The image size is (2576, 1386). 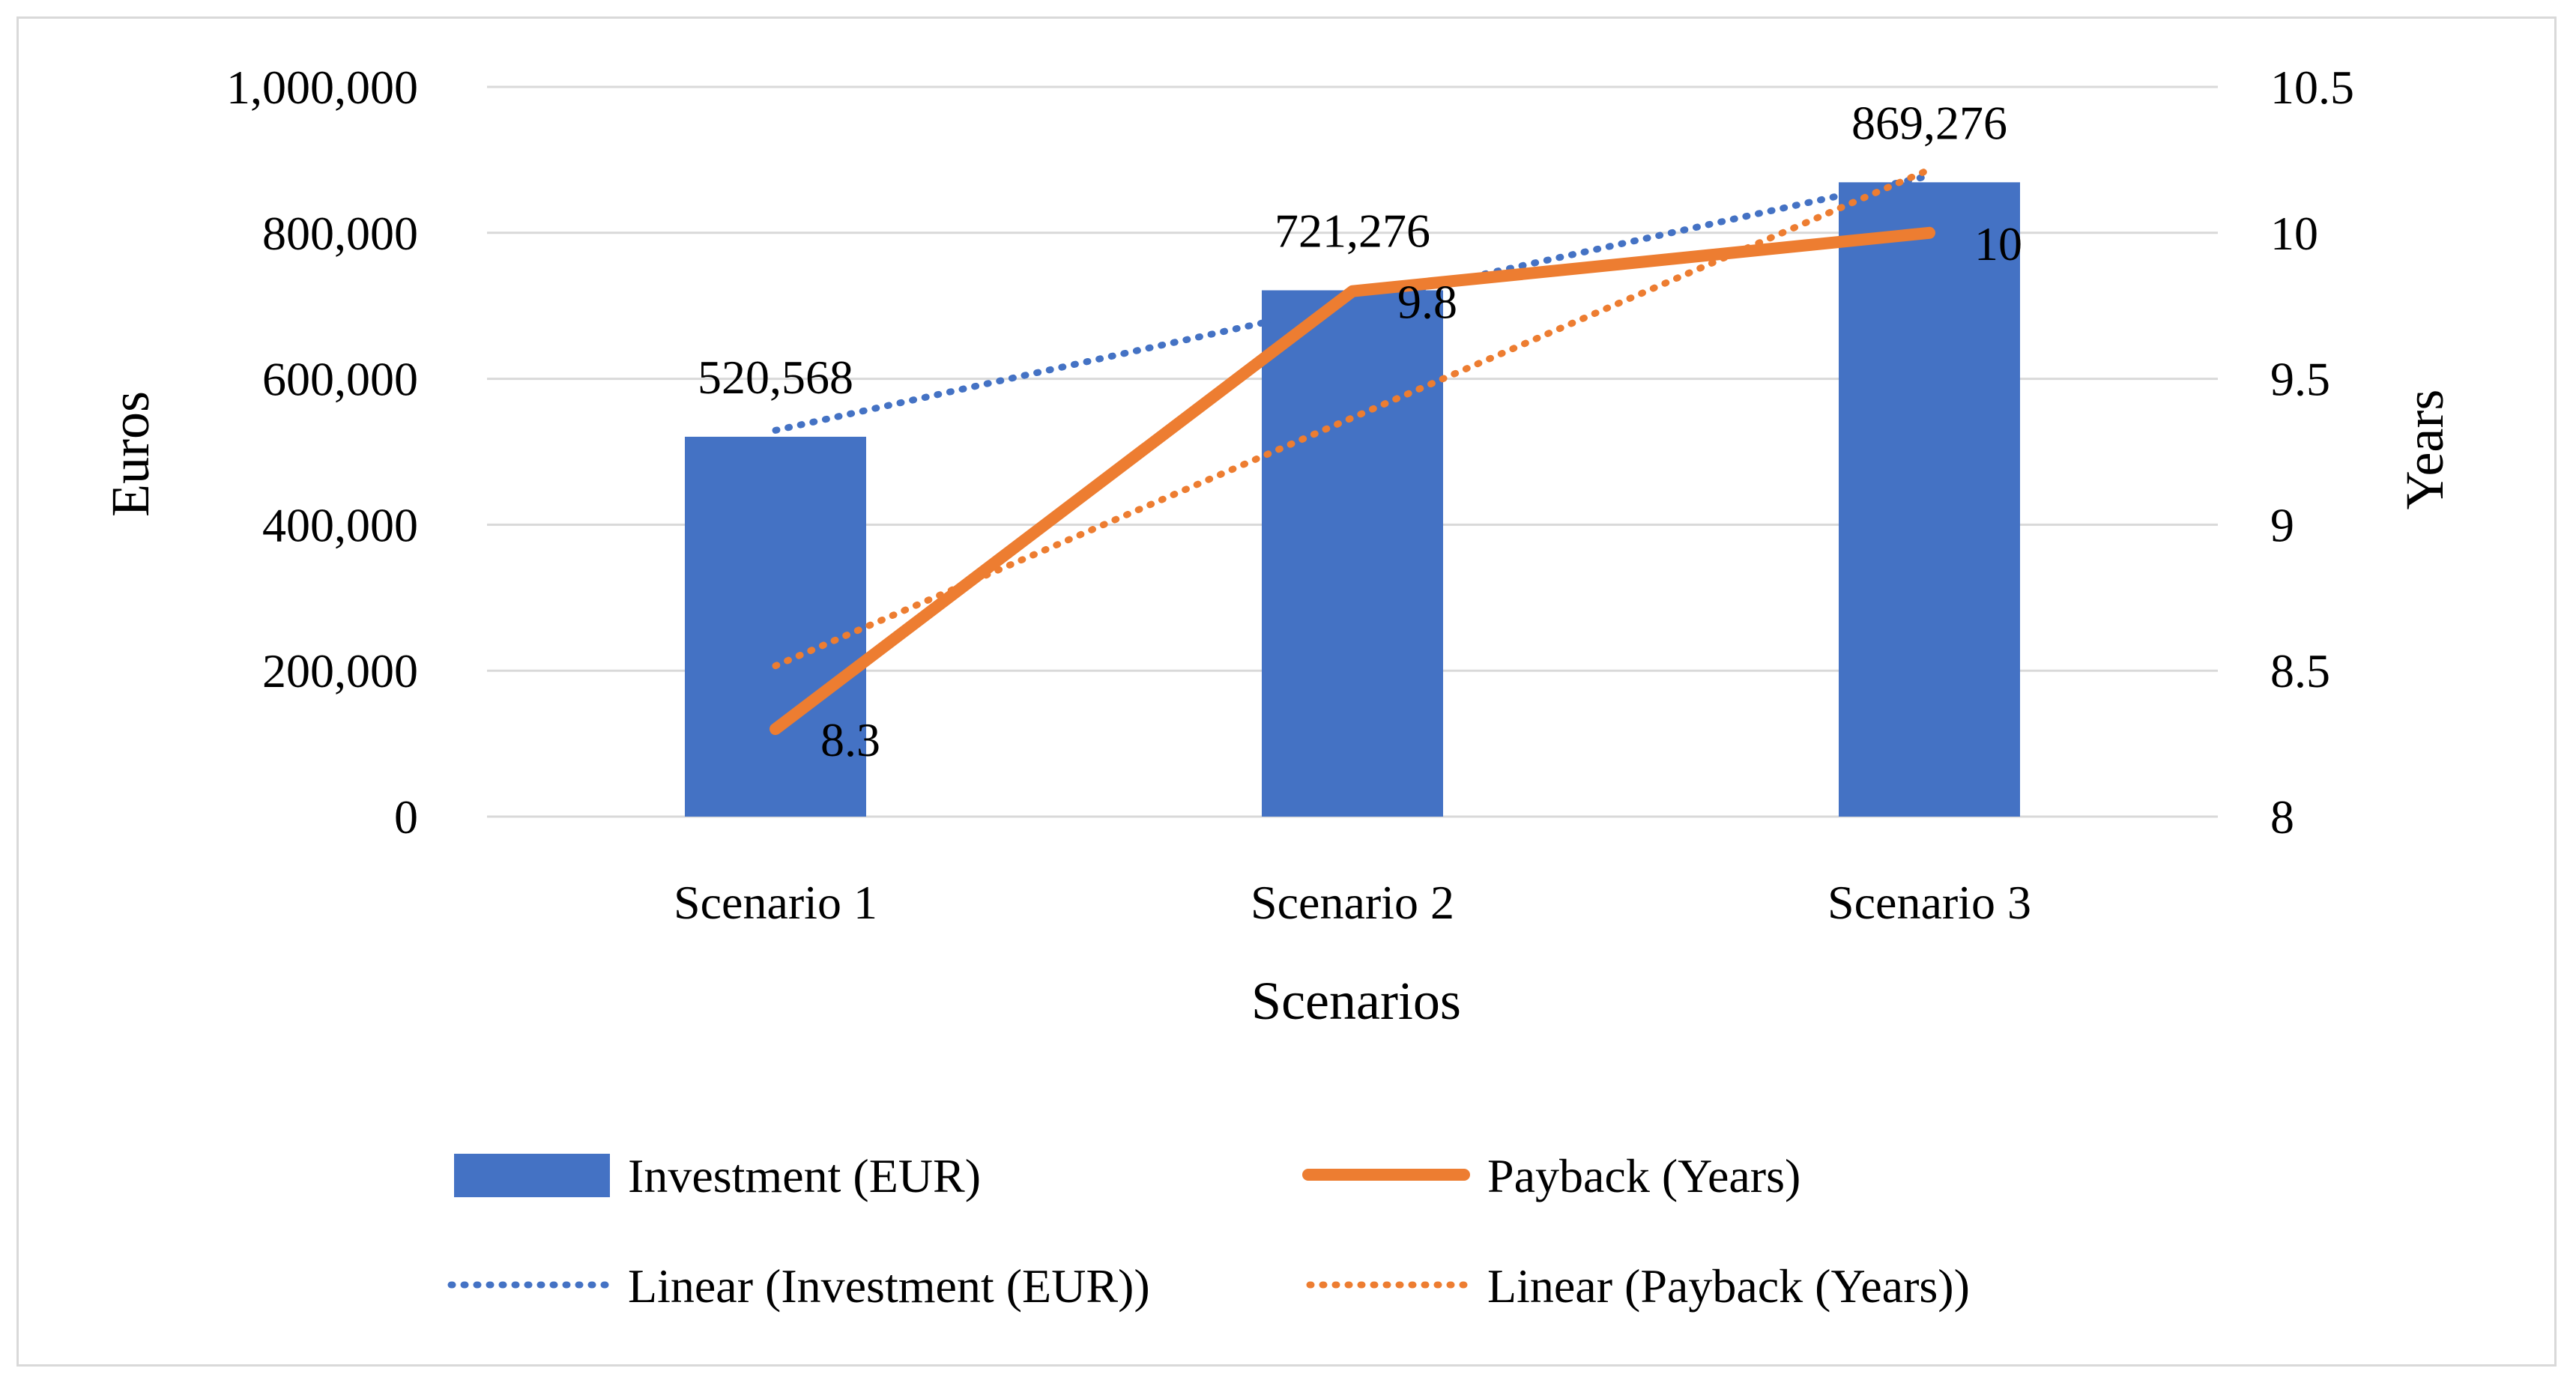 I want to click on y-left-axis-title: Euros, so click(x=130, y=454).